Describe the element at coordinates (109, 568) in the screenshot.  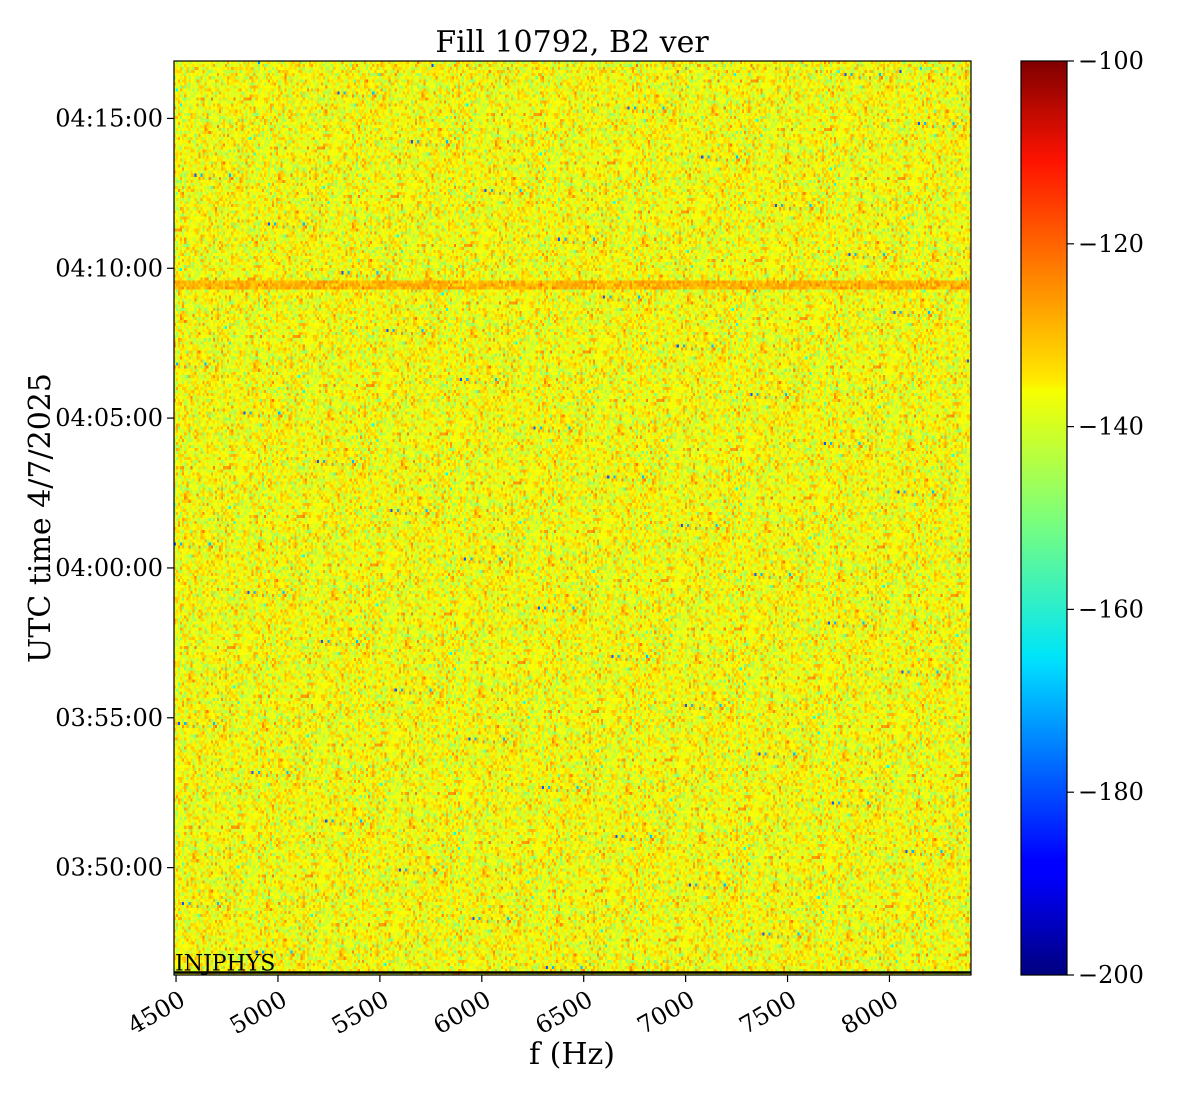
I see `y-tick-label: 04:00:00` at that location.